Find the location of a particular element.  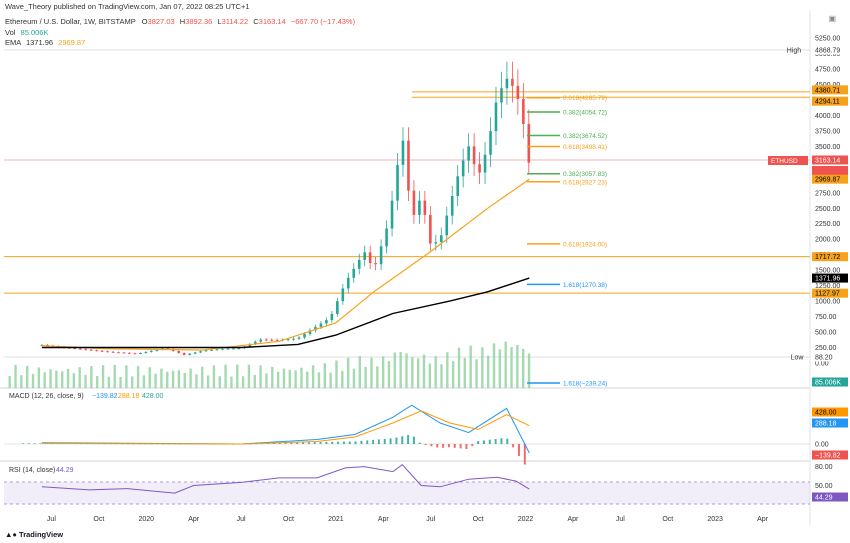

low-value-badge: 88.20 is located at coordinates (824, 358).